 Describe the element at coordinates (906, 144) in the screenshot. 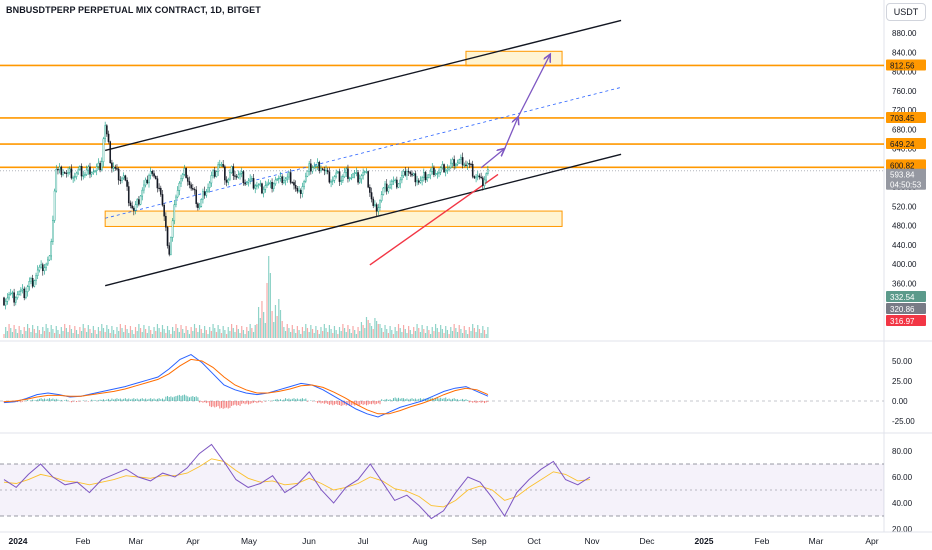

I see `price-label-bg` at that location.